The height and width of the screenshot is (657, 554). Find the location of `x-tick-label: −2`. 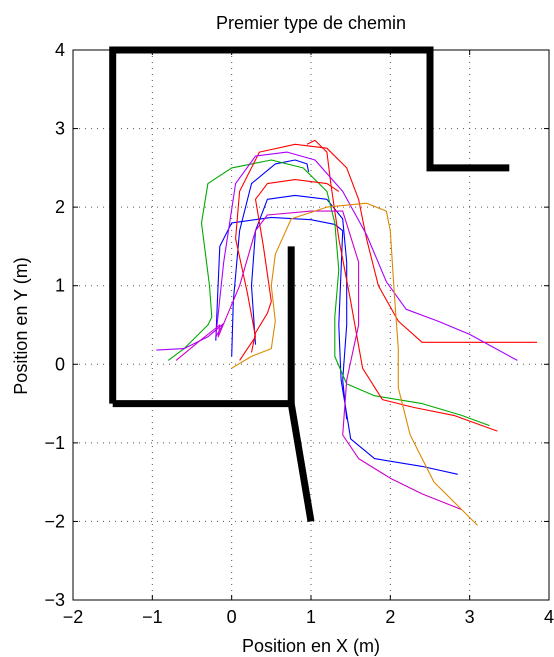

x-tick-label: −2 is located at coordinates (73, 617).